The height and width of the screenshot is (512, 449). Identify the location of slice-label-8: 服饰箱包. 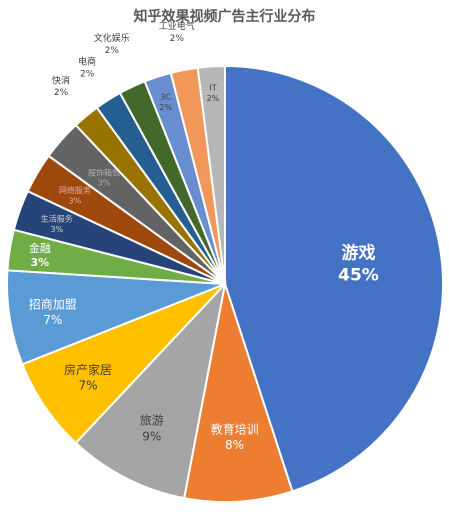
(104, 172).